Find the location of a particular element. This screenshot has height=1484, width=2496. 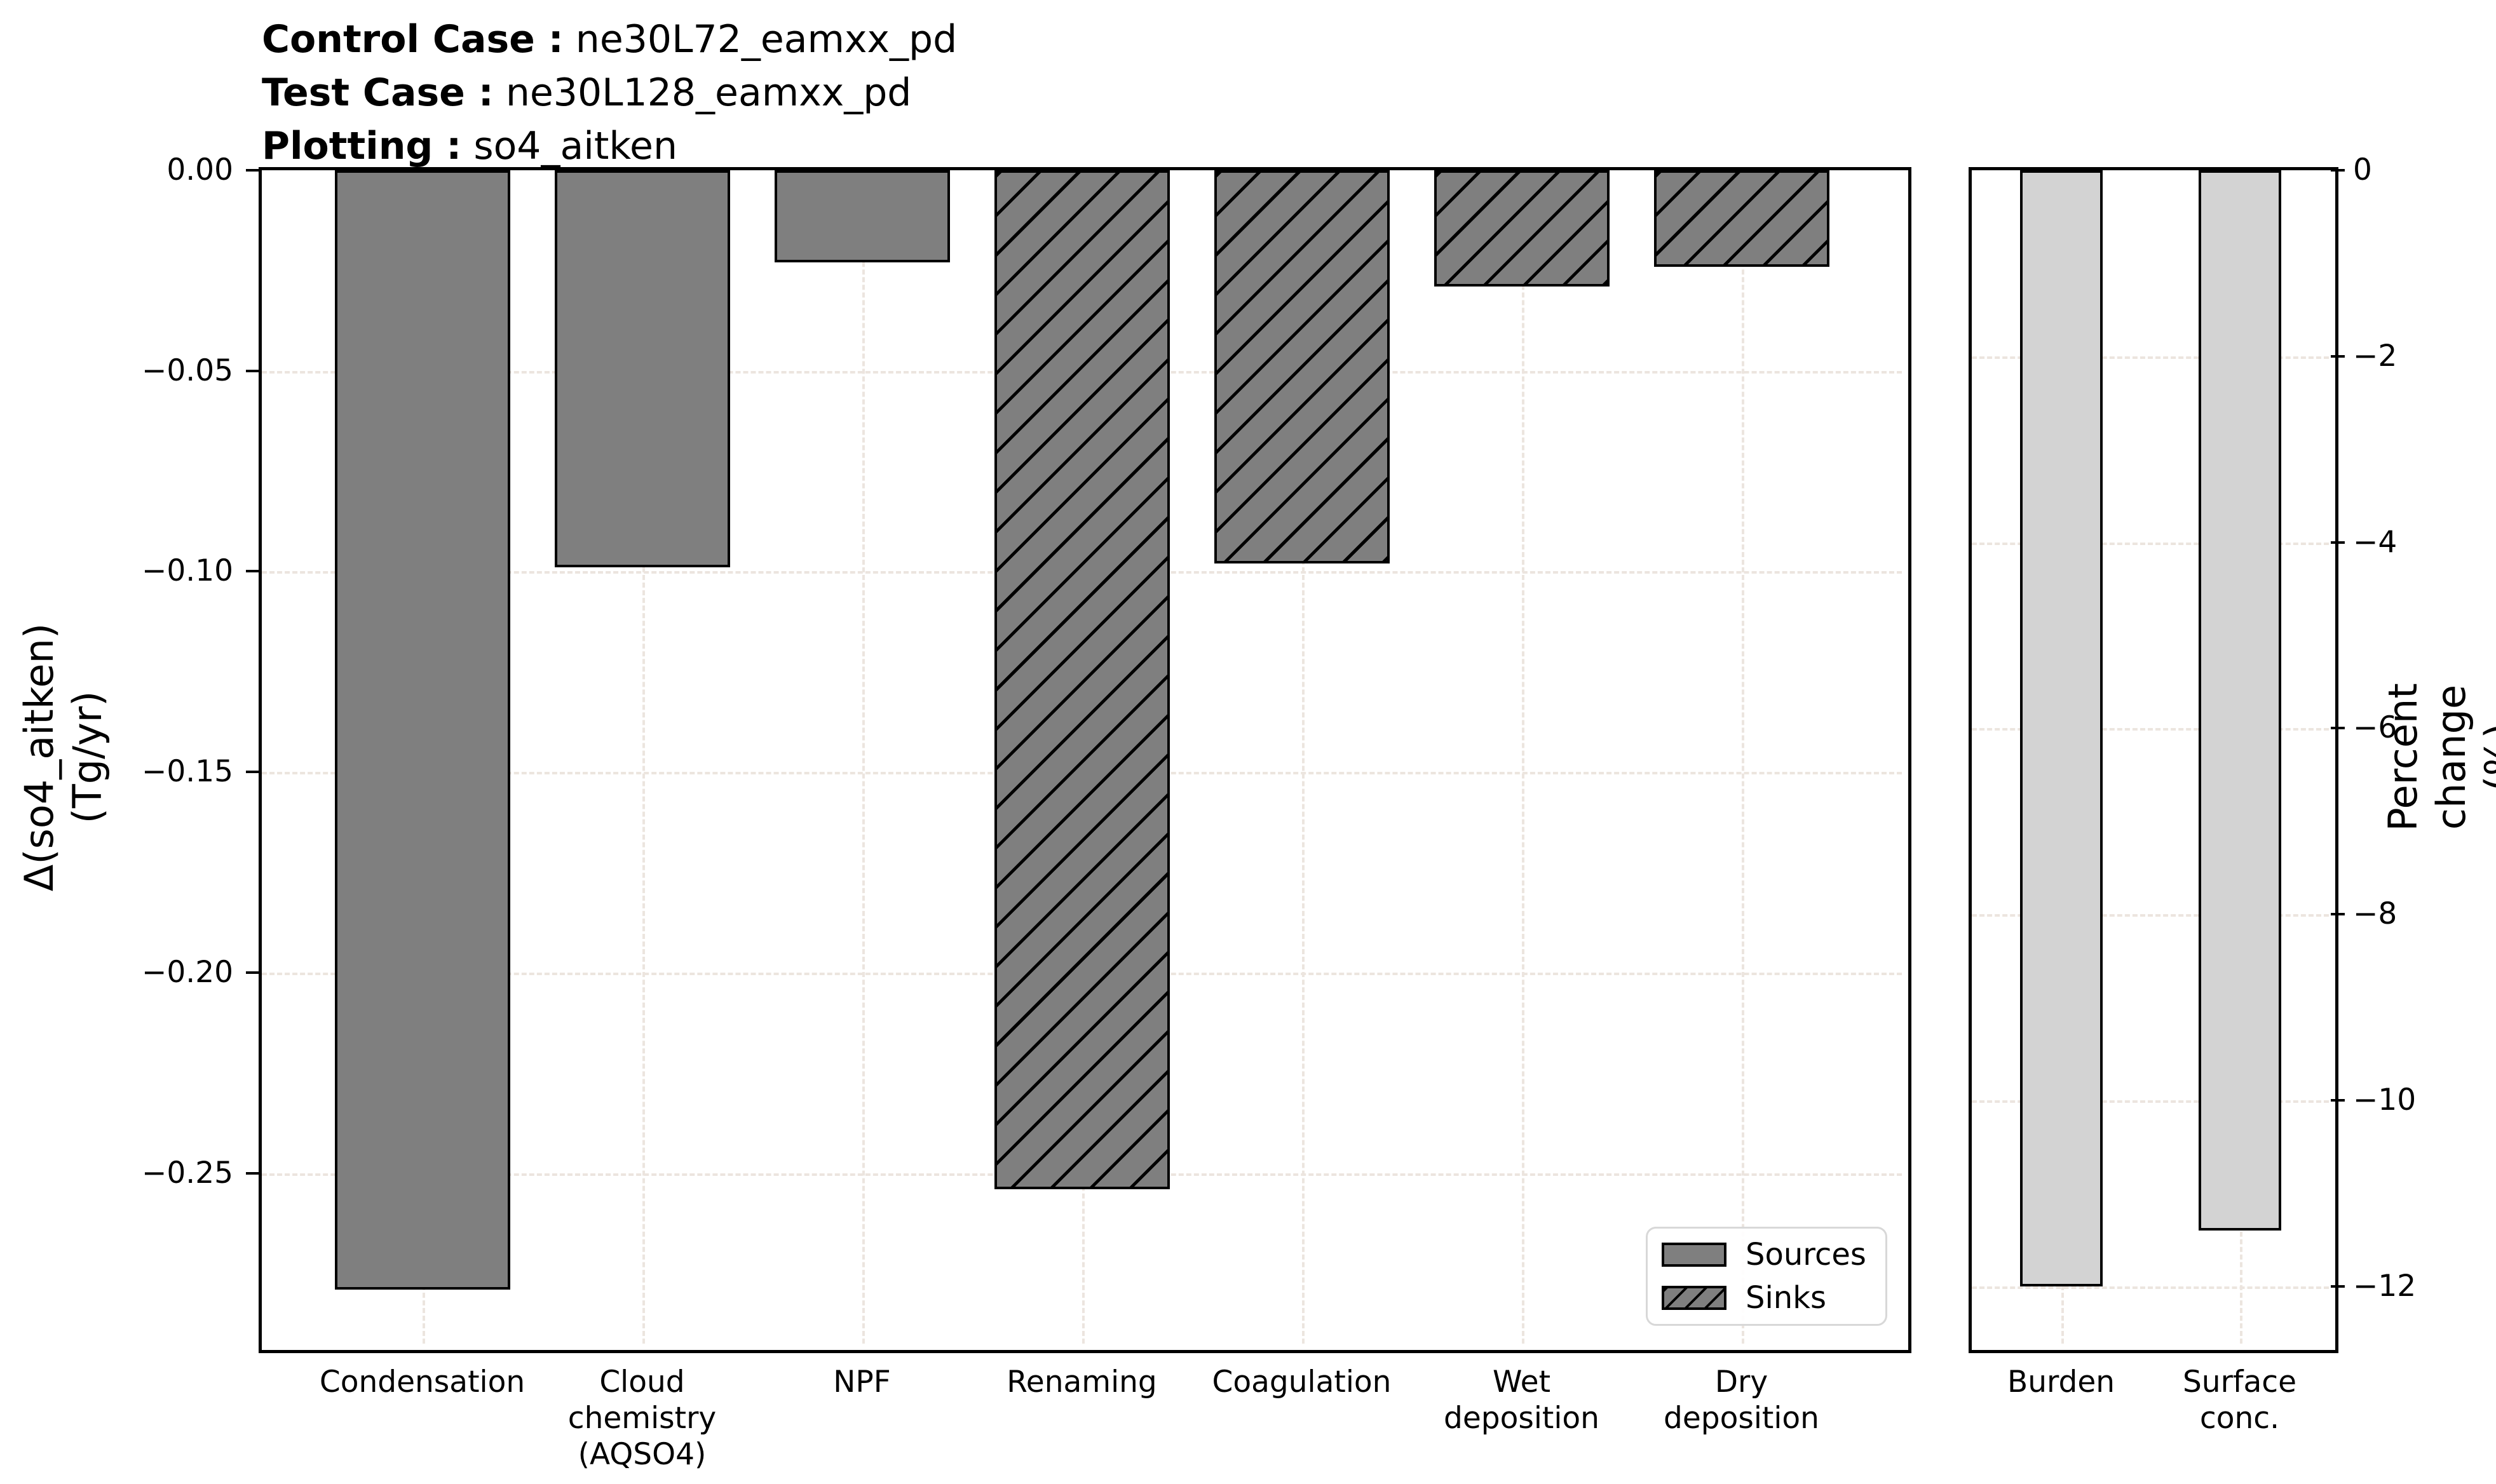

gridline-h-−12 is located at coordinates (2150, 1287).